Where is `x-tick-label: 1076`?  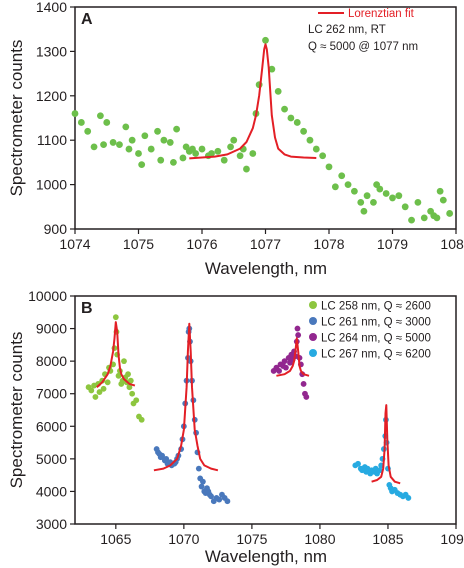 x-tick-label: 1076 is located at coordinates (201, 244).